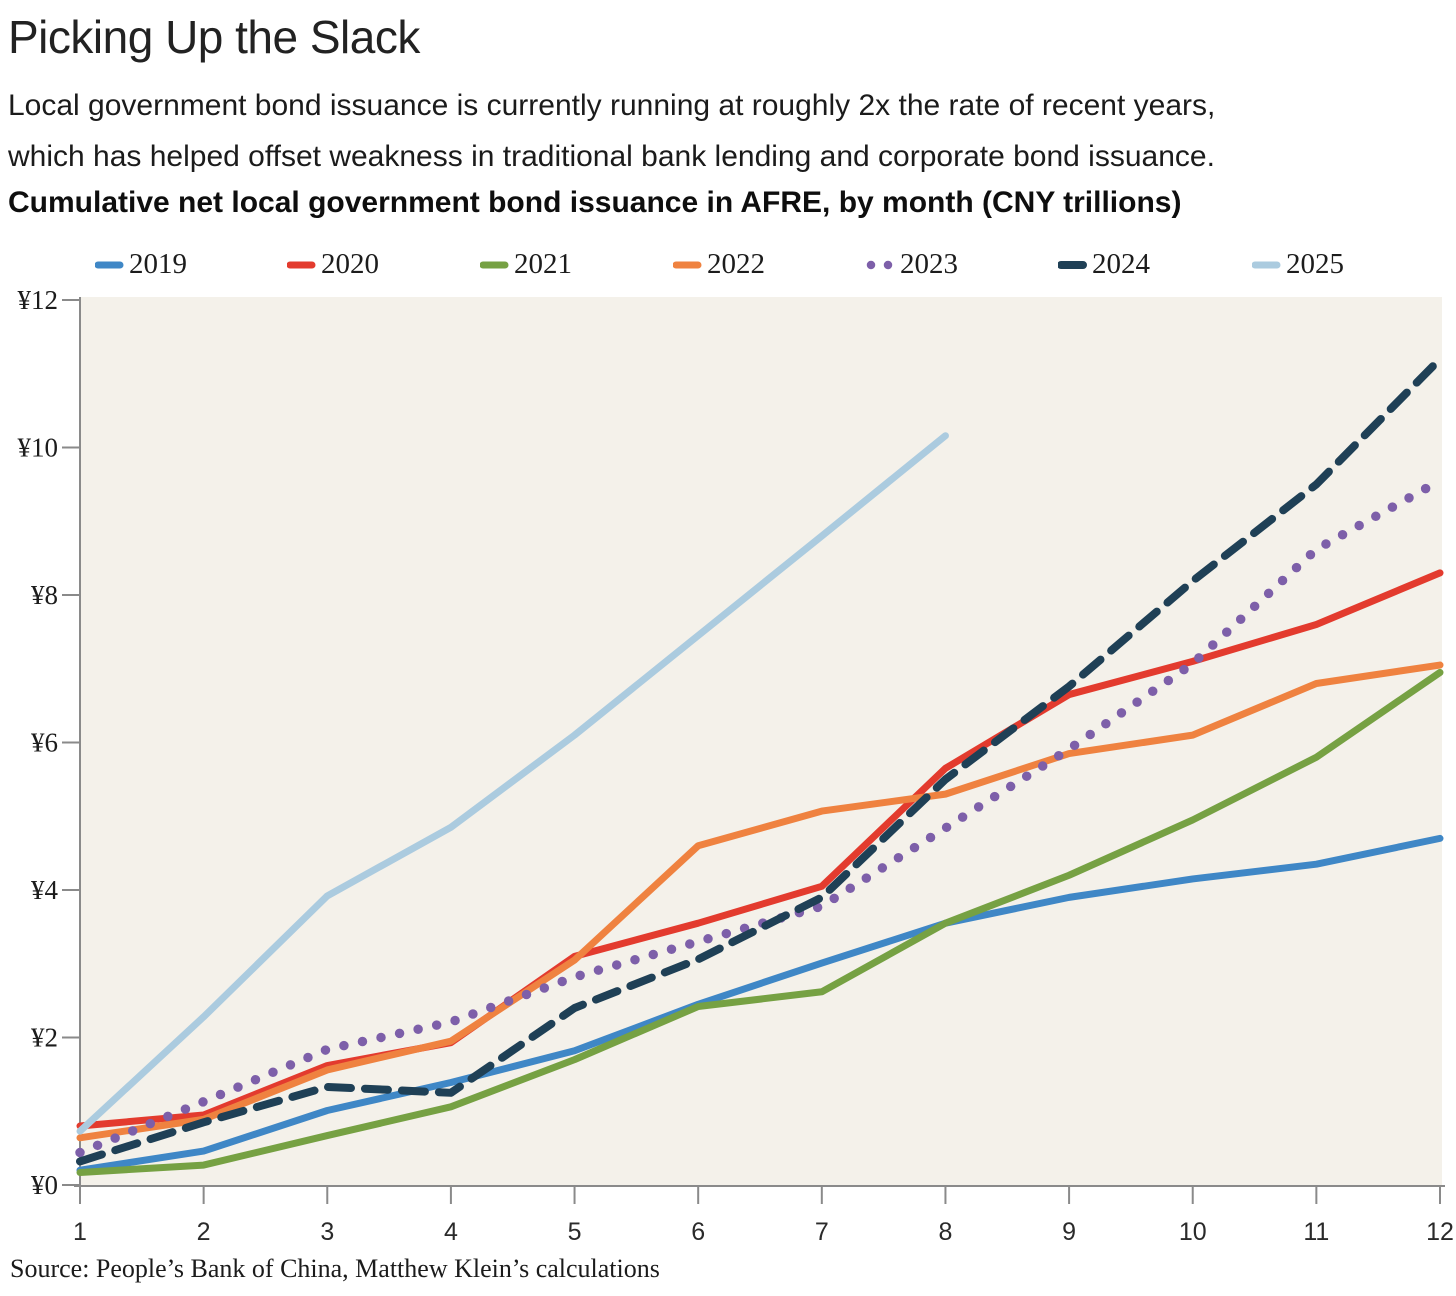  I want to click on legend-item-2025: 2025, so click(1298, 264).